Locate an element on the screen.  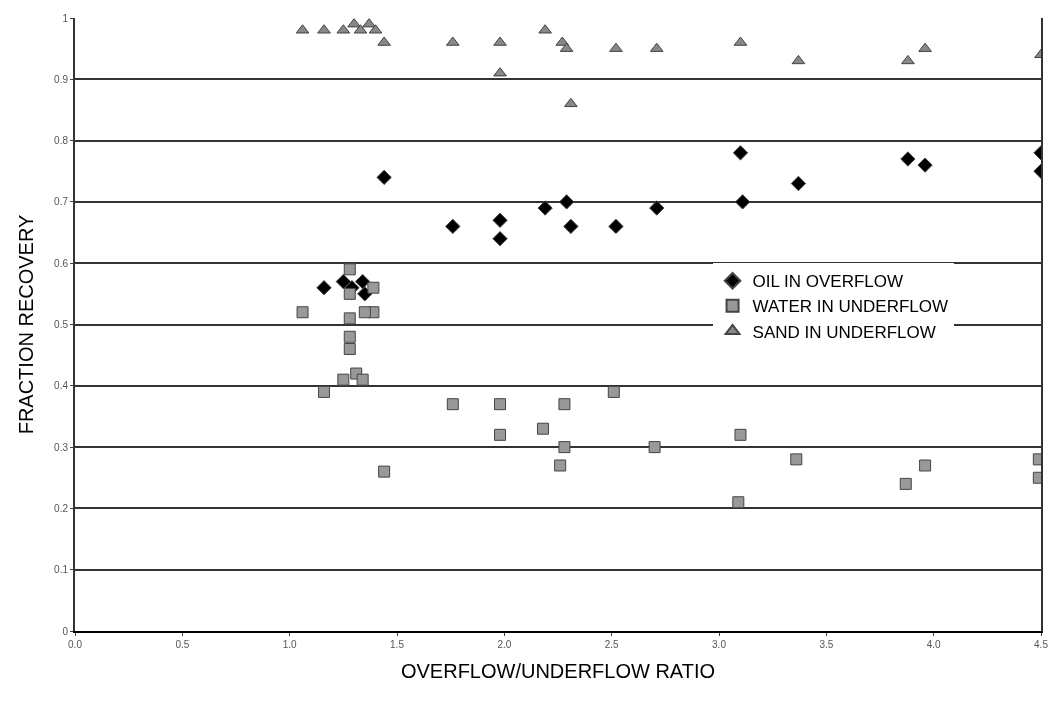
x-tick-label: 1.5 is located at coordinates (397, 644).